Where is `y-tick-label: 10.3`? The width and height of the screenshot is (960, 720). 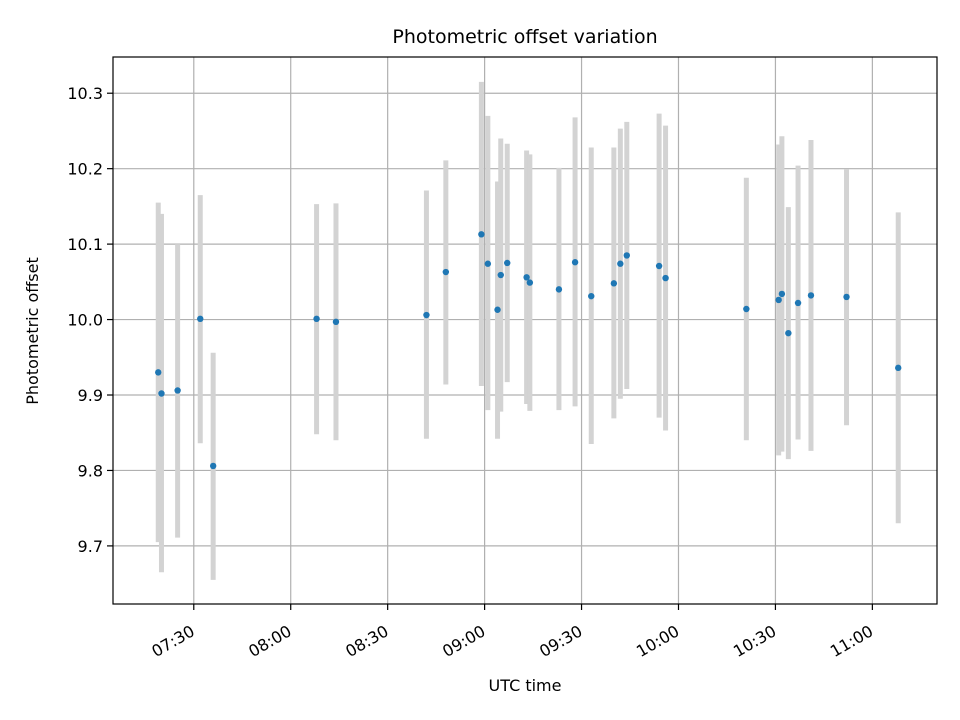
y-tick-label: 10.3 is located at coordinates (85, 93).